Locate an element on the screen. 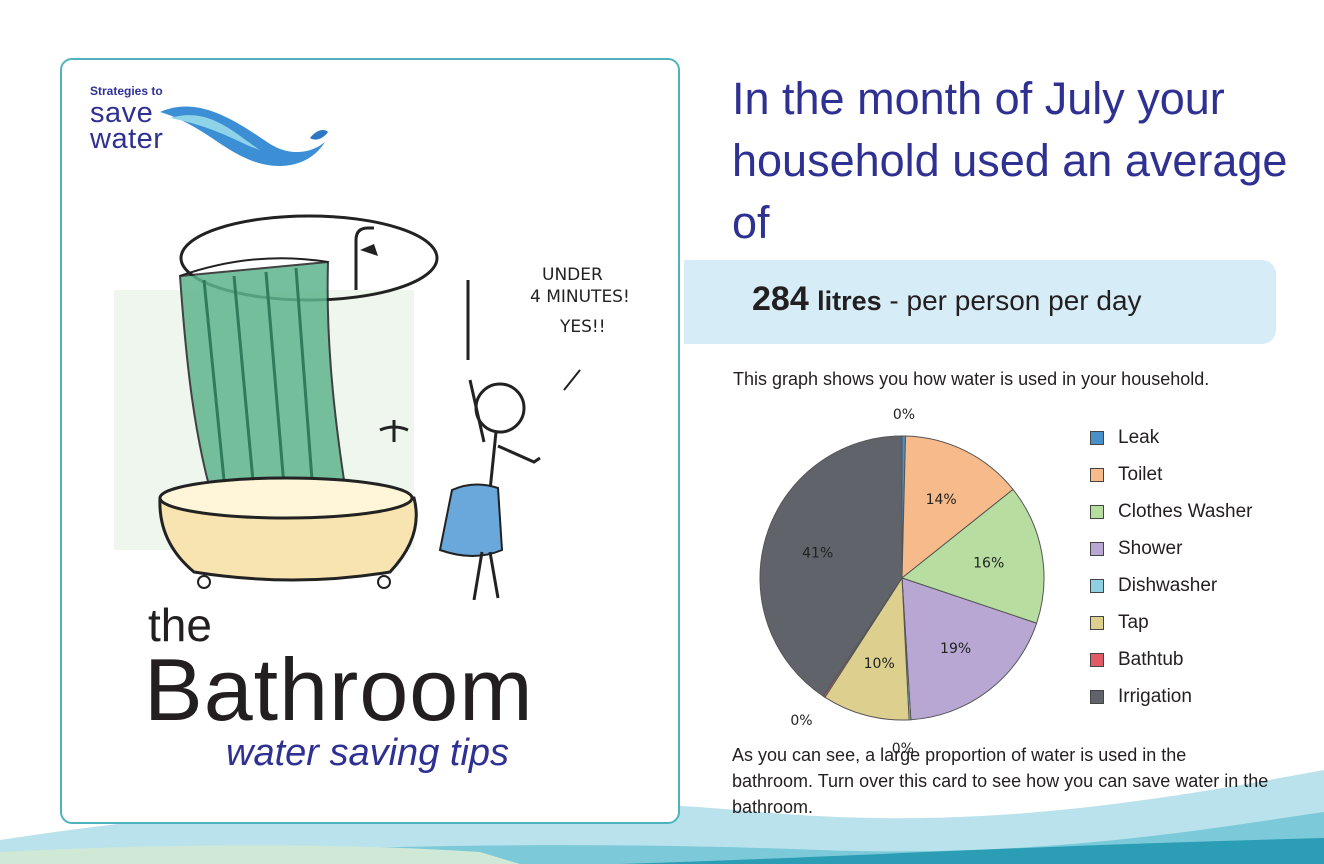 The height and width of the screenshot is (864, 1324). legend-label: Tap is located at coordinates (1133, 622).